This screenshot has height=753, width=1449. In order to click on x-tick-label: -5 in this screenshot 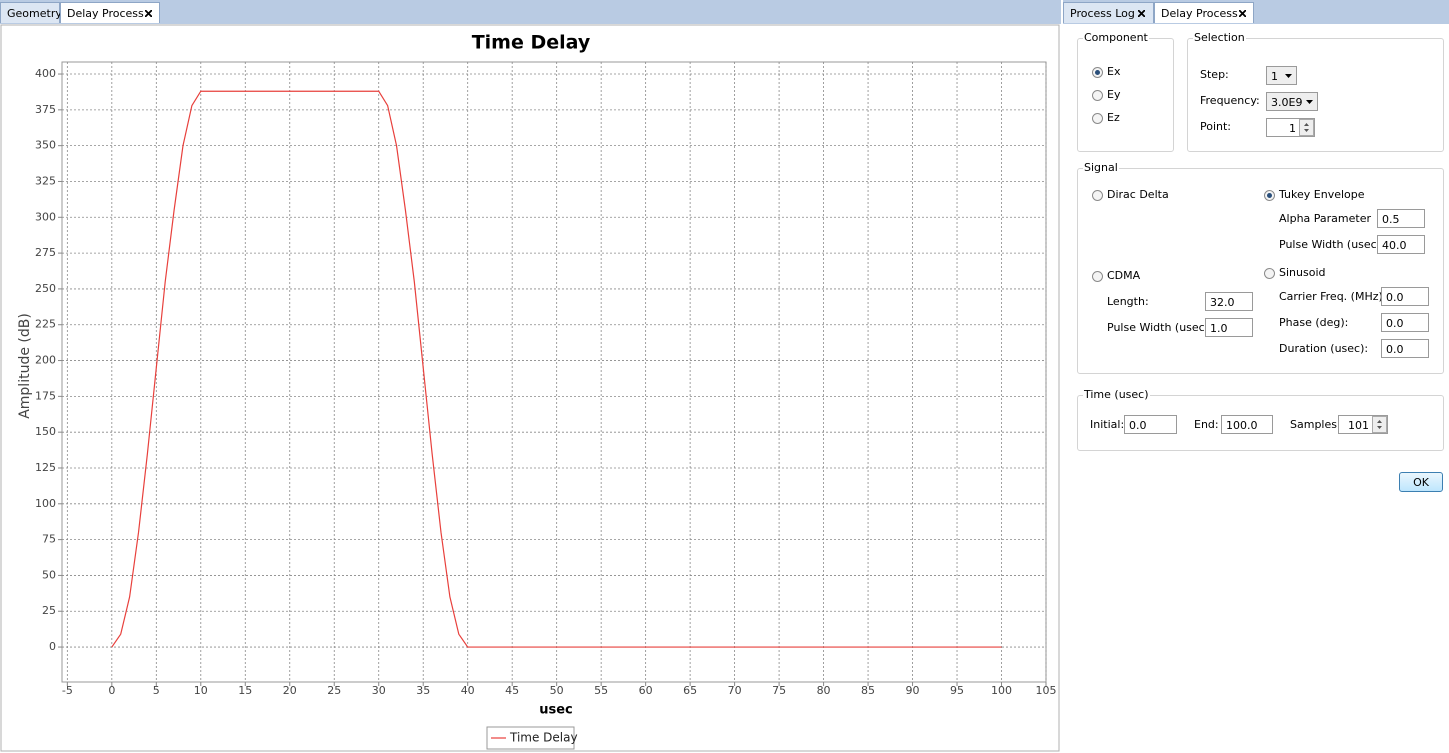, I will do `click(67, 690)`.